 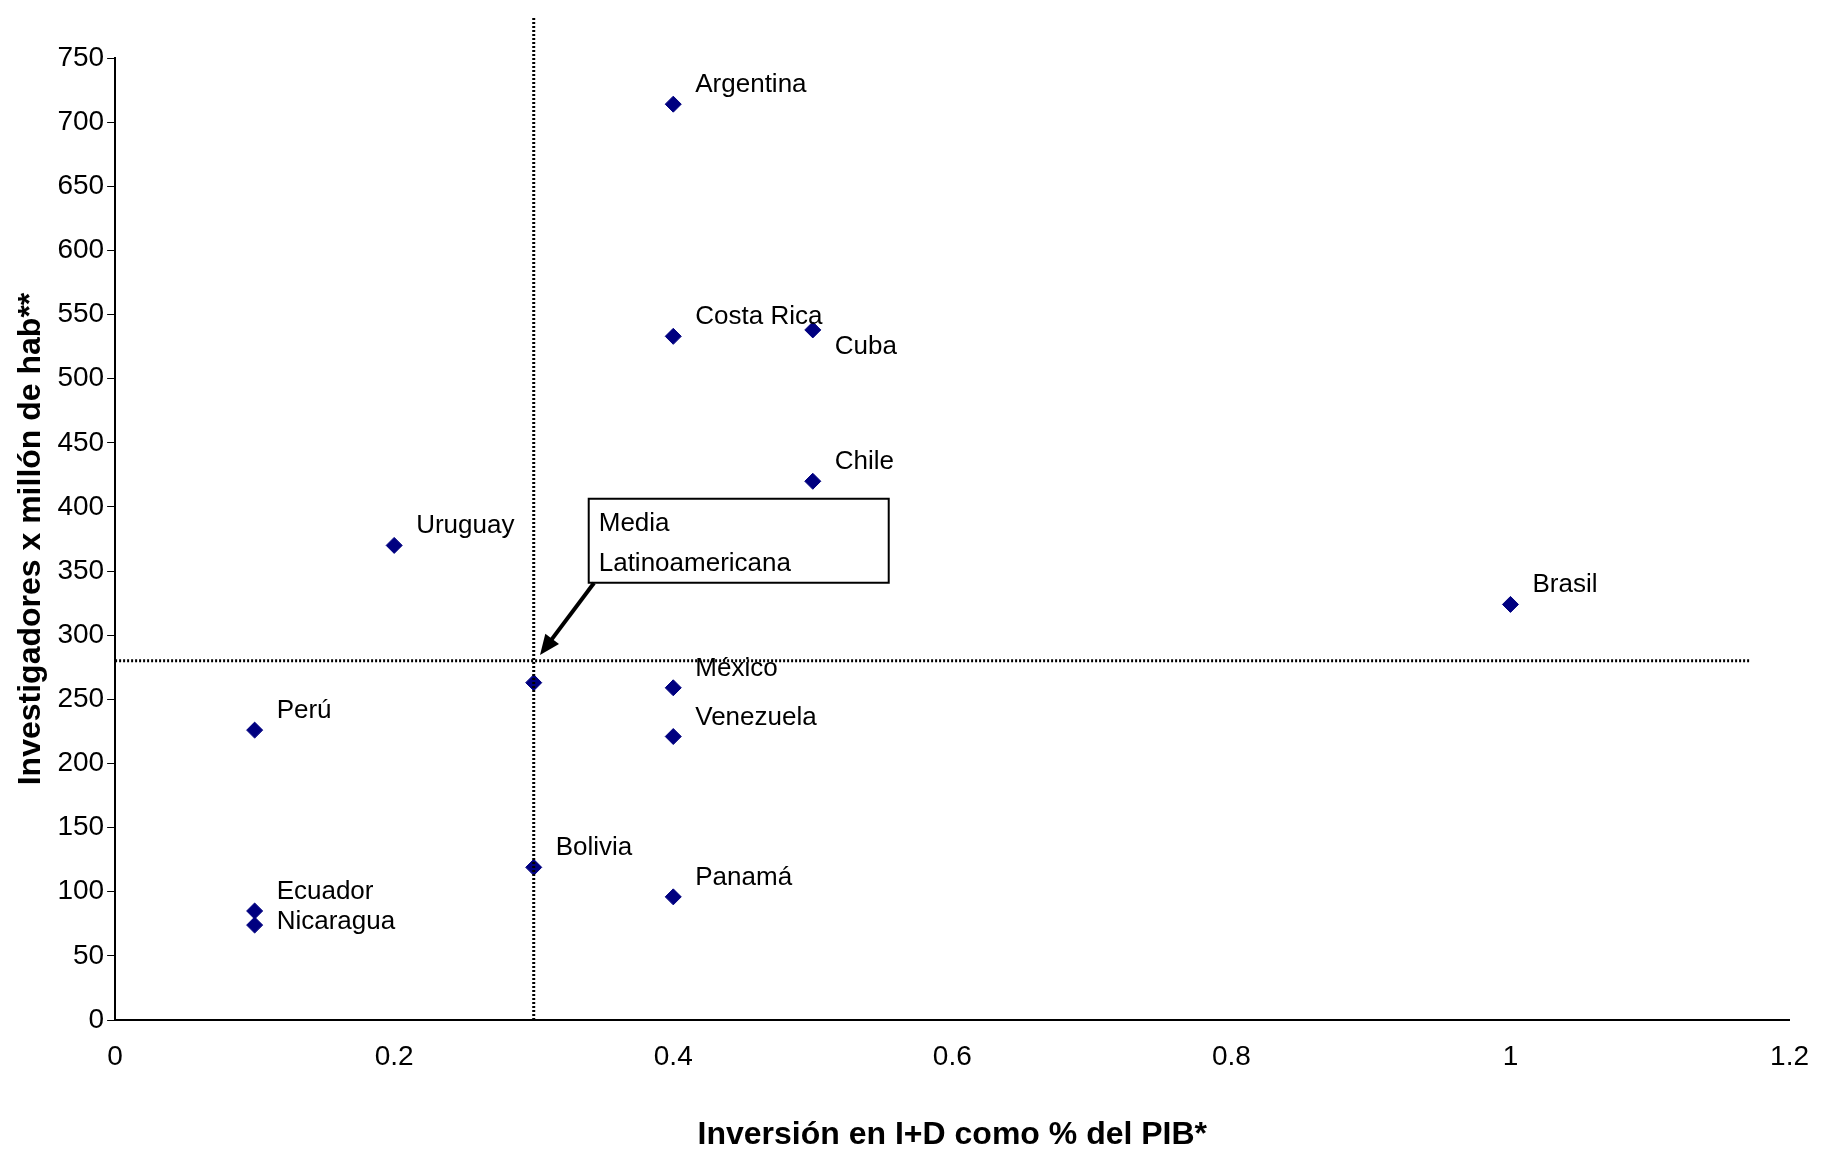 What do you see at coordinates (336, 919) in the screenshot?
I see `annotation: Nicaragua` at bounding box center [336, 919].